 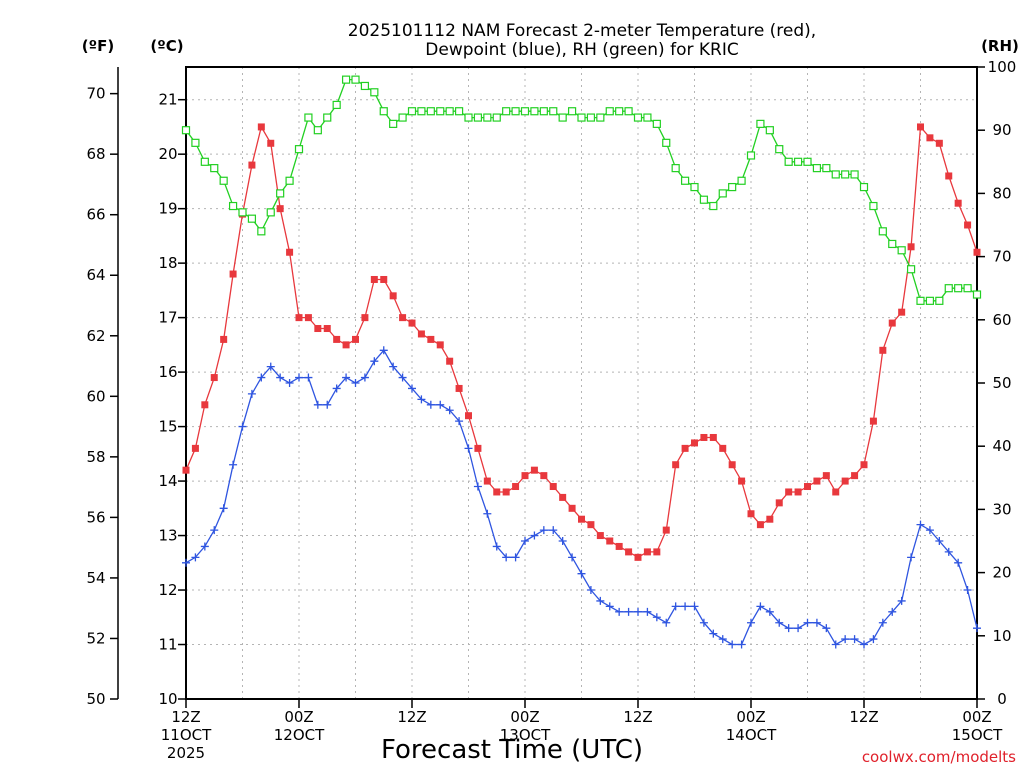 What do you see at coordinates (1001, 573) in the screenshot?
I see `rh-tick-label: 20` at bounding box center [1001, 573].